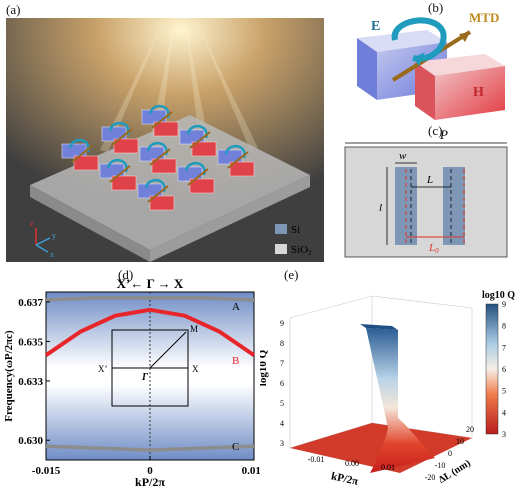  I want to click on z-tick-label: 8, so click(282, 343).